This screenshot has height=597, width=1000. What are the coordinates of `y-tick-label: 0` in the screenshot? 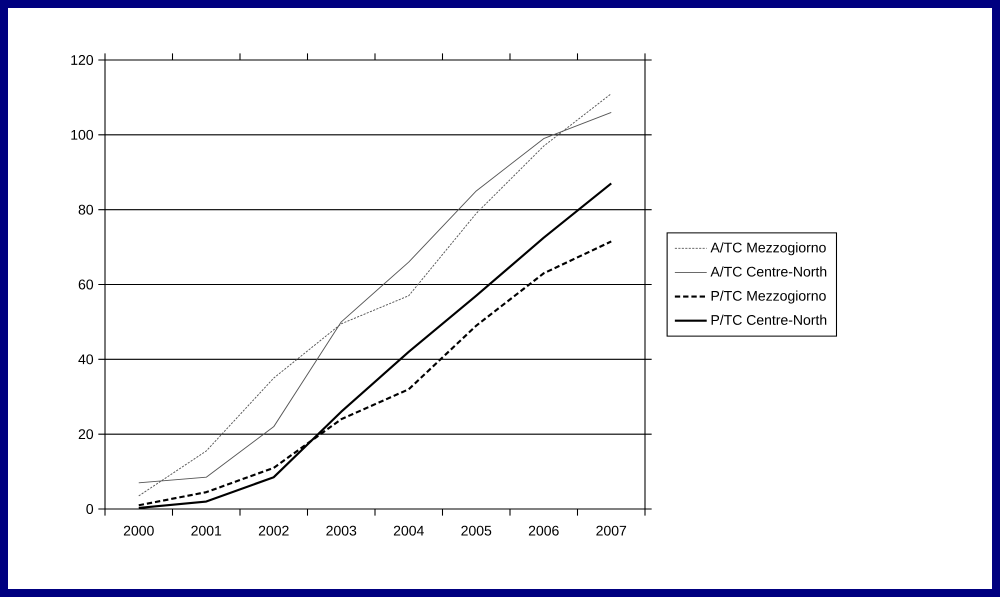 It's located at (90, 509).